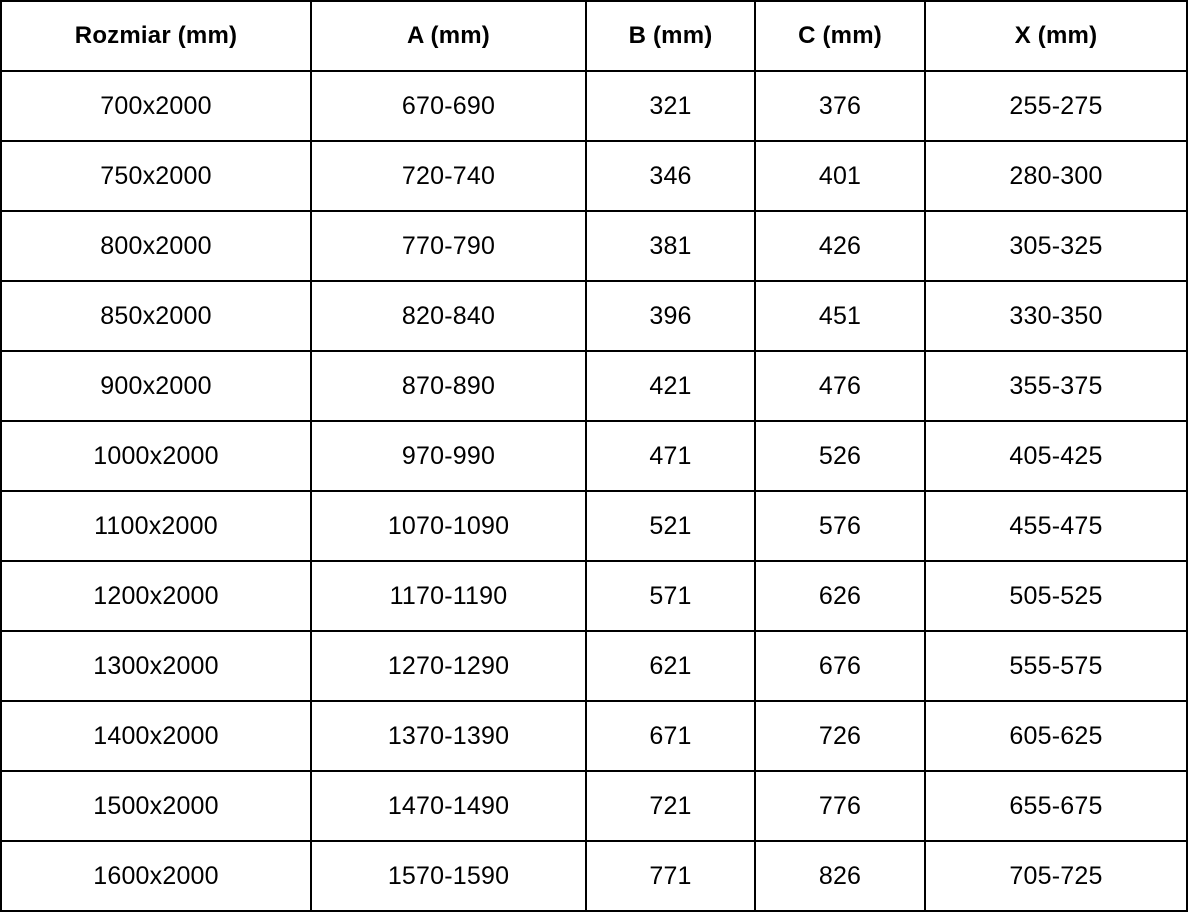 This screenshot has width=1199, height=912. I want to click on cell-size: 750x2000, so click(156, 176).